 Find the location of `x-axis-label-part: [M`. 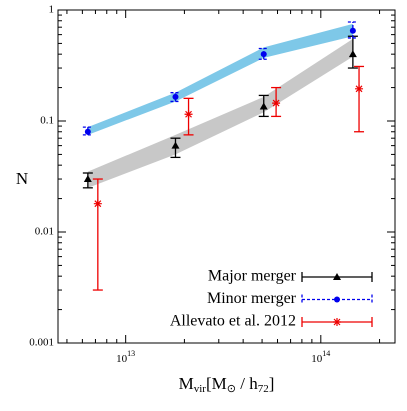

x-axis-label-part: [M is located at coordinates (216, 383).